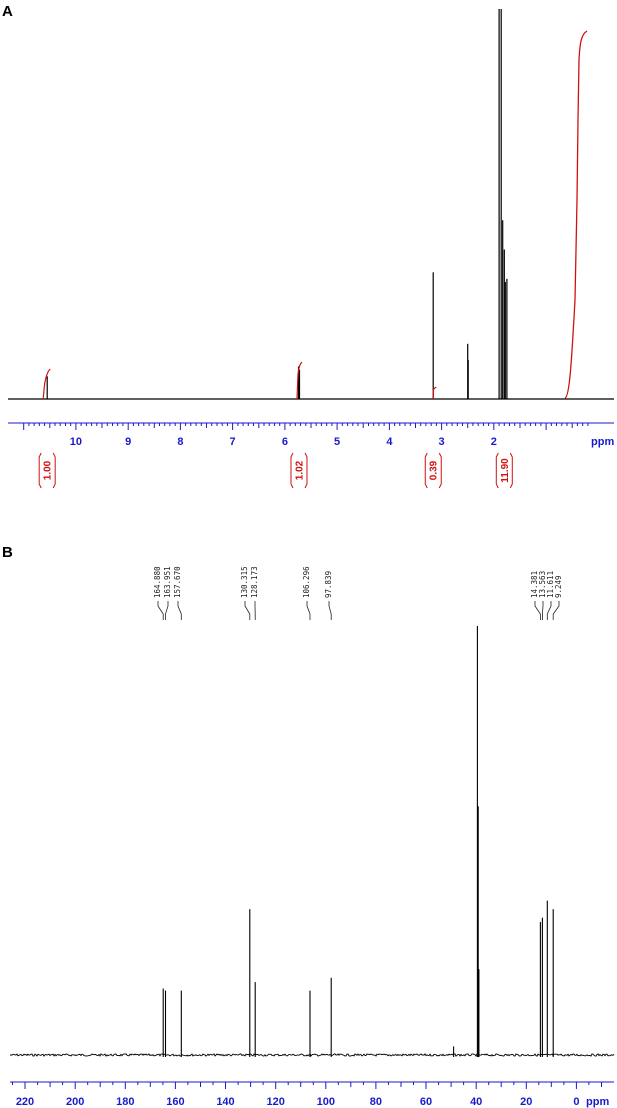  I want to click on panel-a-tick-label: 3, so click(442, 442).